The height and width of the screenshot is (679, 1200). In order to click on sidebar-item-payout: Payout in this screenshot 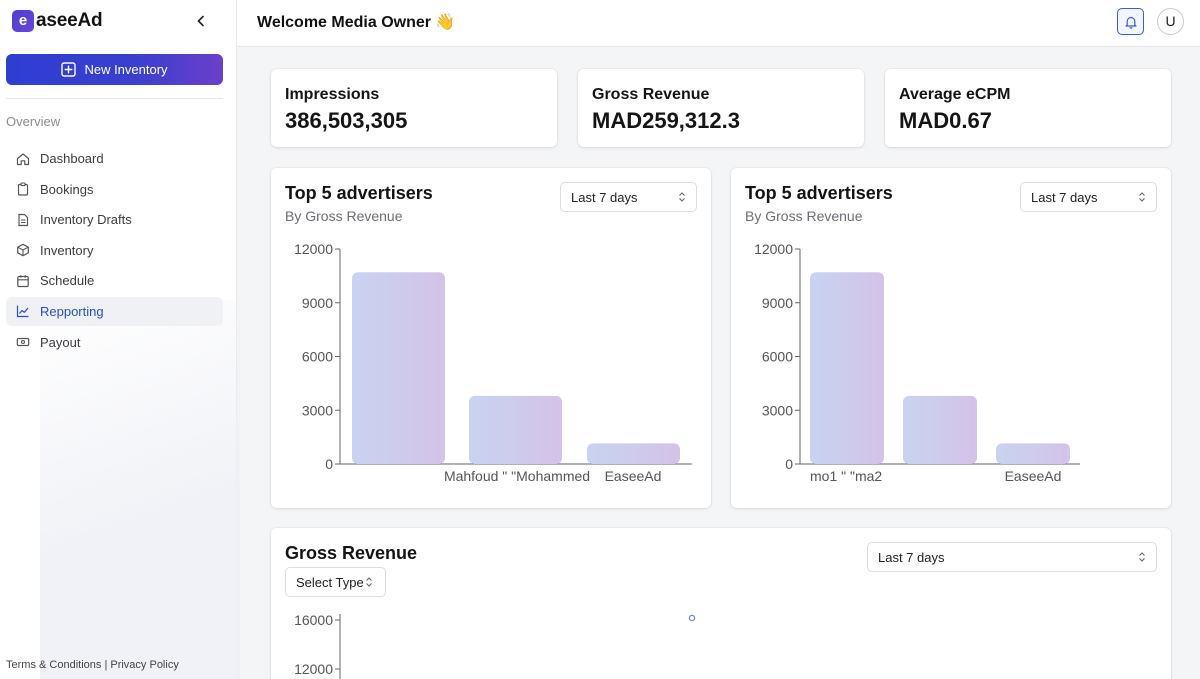, I will do `click(114, 342)`.